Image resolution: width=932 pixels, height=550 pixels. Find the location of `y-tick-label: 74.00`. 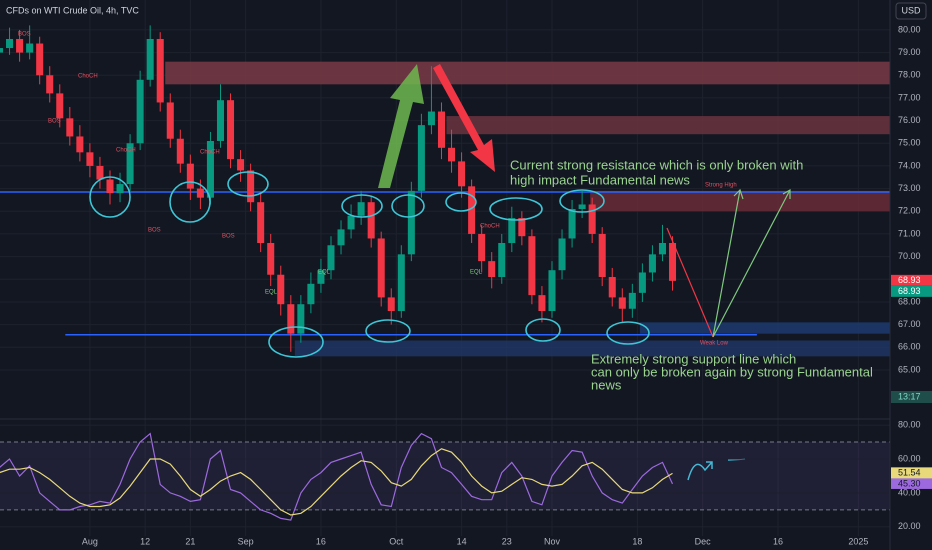

y-tick-label: 74.00 is located at coordinates (909, 165).